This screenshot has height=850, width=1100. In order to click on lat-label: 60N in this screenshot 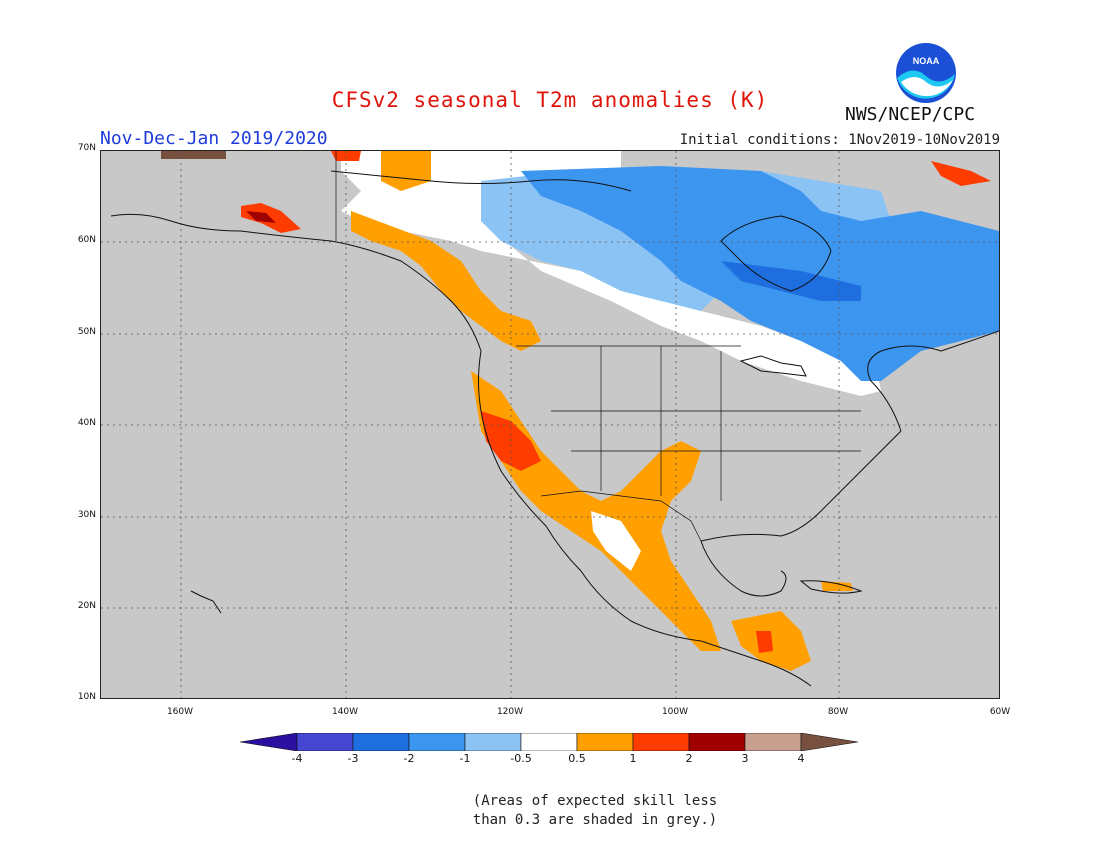, I will do `click(86, 240)`.